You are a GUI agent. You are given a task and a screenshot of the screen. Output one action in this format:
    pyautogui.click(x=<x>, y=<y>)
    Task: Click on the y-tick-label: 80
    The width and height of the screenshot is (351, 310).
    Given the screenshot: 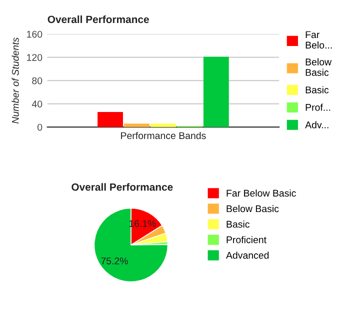 What is the action you would take?
    pyautogui.click(x=37, y=80)
    